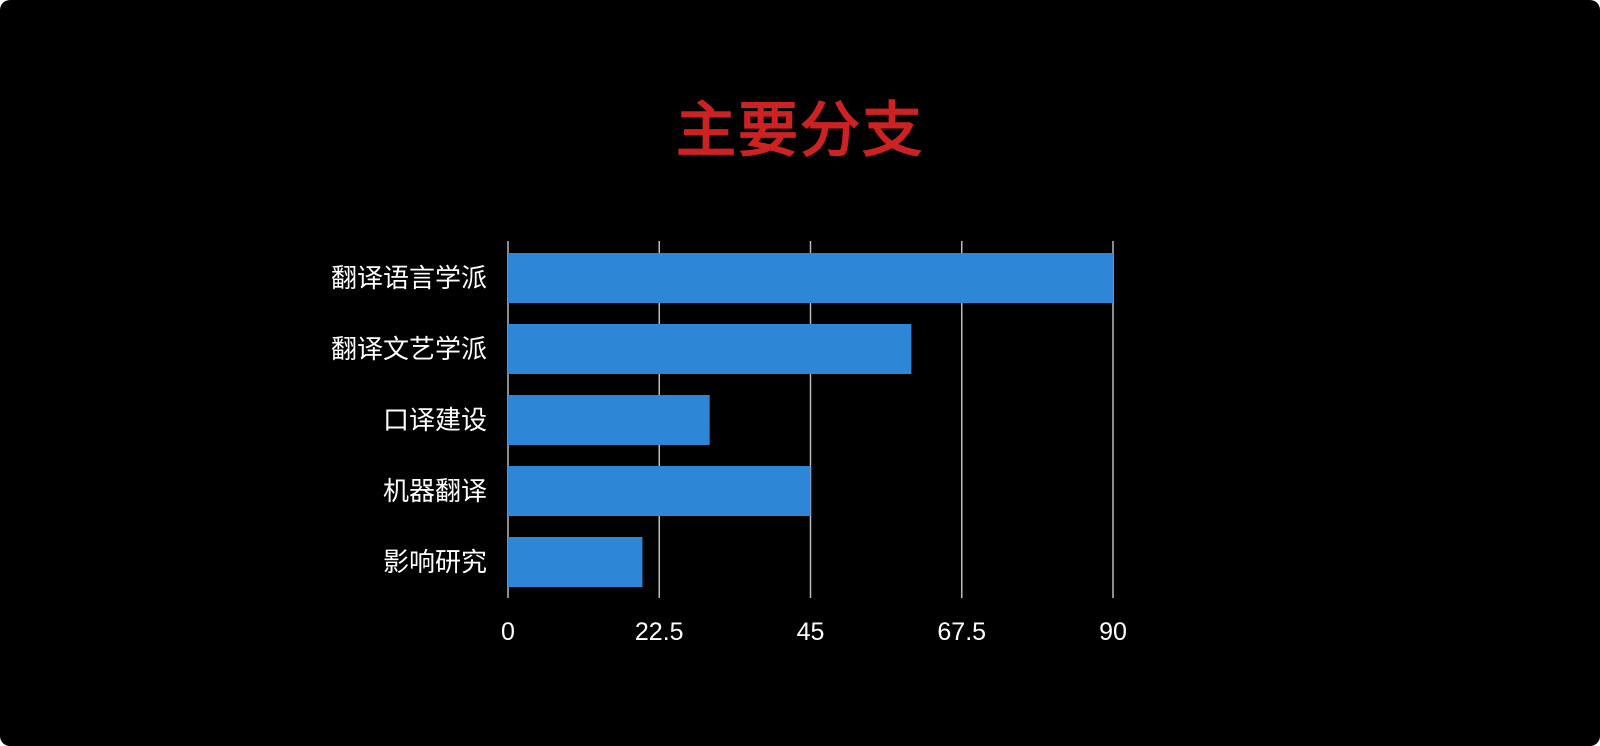 The width and height of the screenshot is (1600, 746). I want to click on x-tick-label: 90, so click(1113, 632).